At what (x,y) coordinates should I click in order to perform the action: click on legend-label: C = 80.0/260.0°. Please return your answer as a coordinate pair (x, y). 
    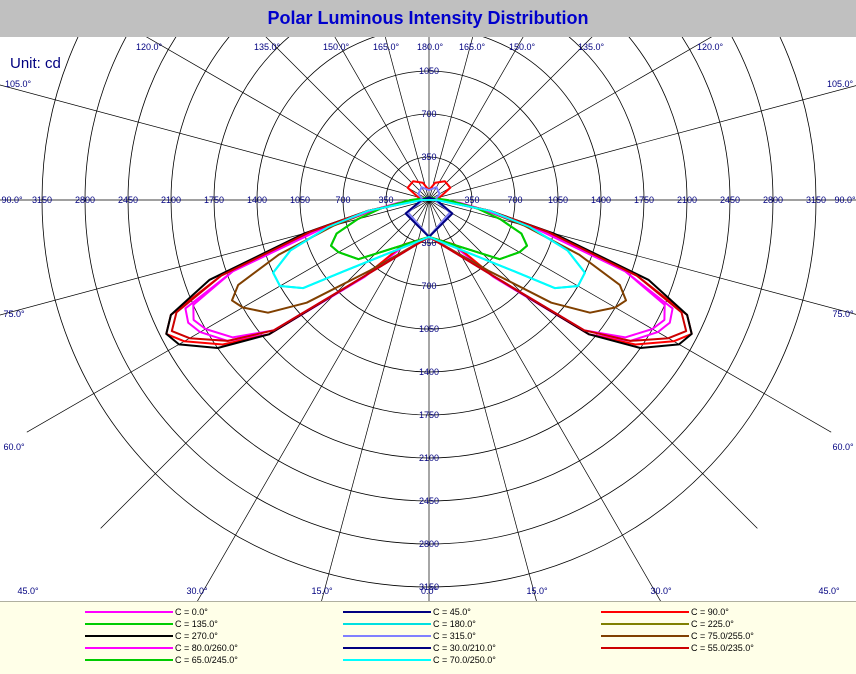
    Looking at the image, I should click on (206, 648).